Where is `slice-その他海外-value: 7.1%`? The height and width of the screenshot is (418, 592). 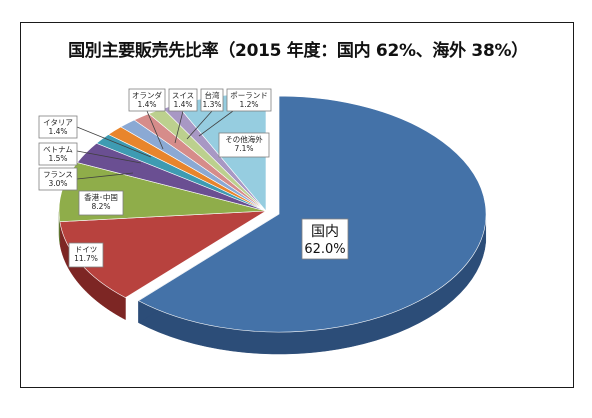
slice-その他海外-value: 7.1% is located at coordinates (243, 148).